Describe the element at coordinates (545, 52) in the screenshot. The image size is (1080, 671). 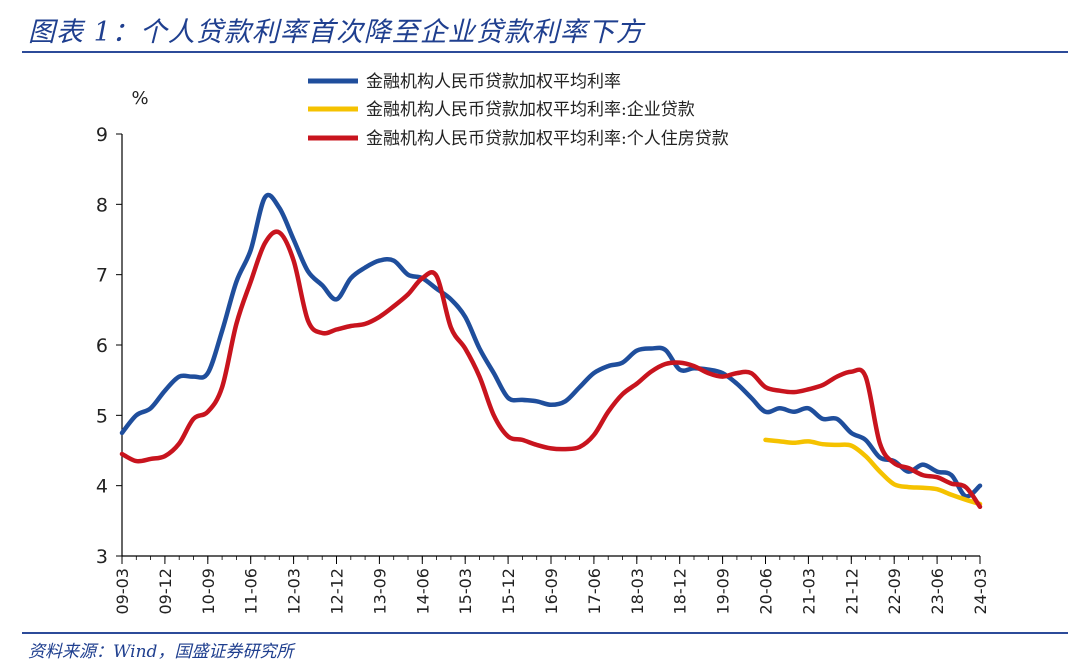
I see `title-divider` at that location.